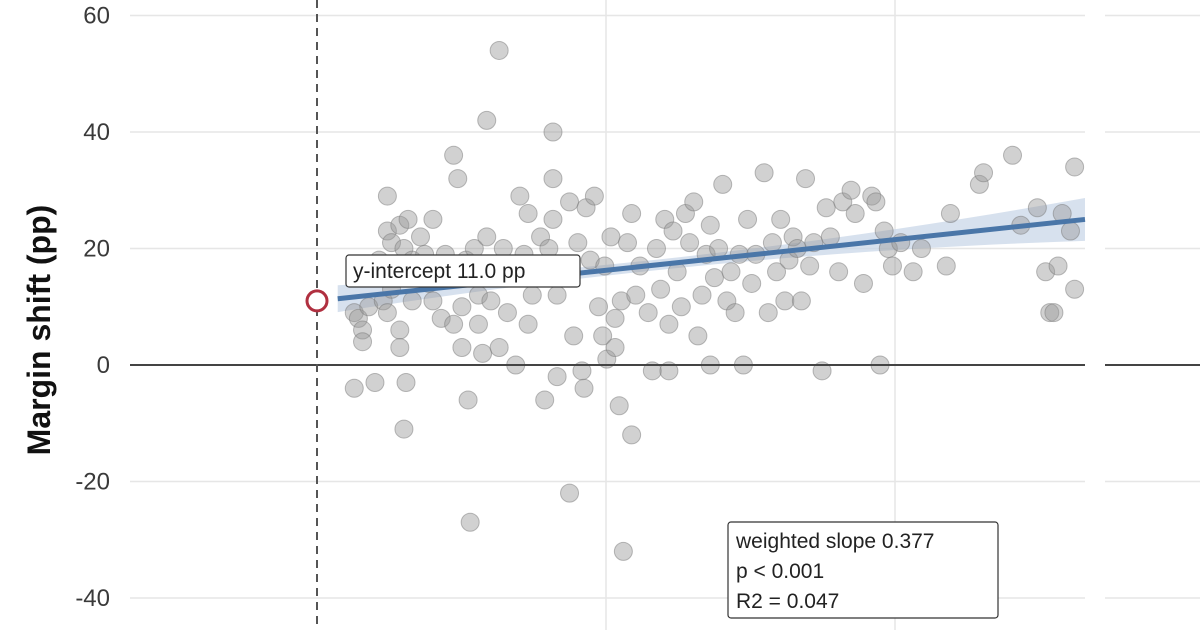  What do you see at coordinates (96, 132) in the screenshot?
I see `y-tick-label: 40` at bounding box center [96, 132].